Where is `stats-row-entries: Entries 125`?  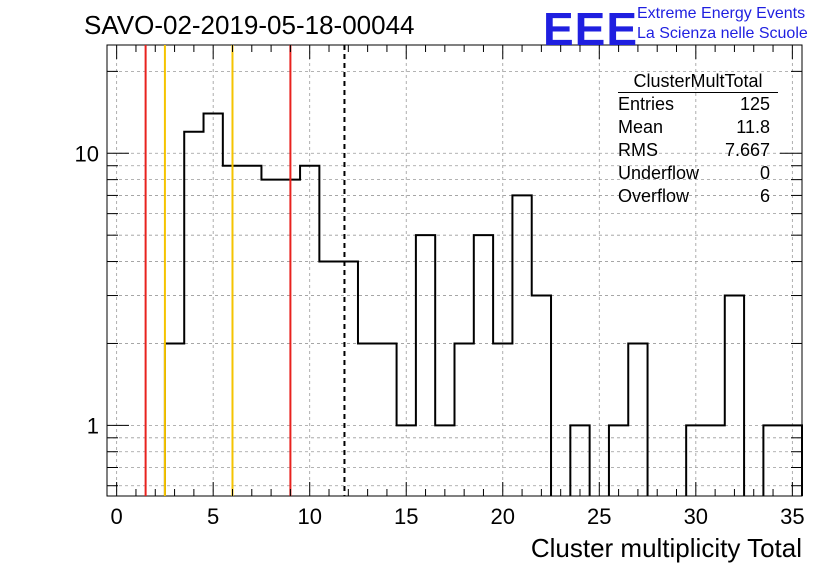 stats-row-entries: Entries 125 is located at coordinates (700, 104).